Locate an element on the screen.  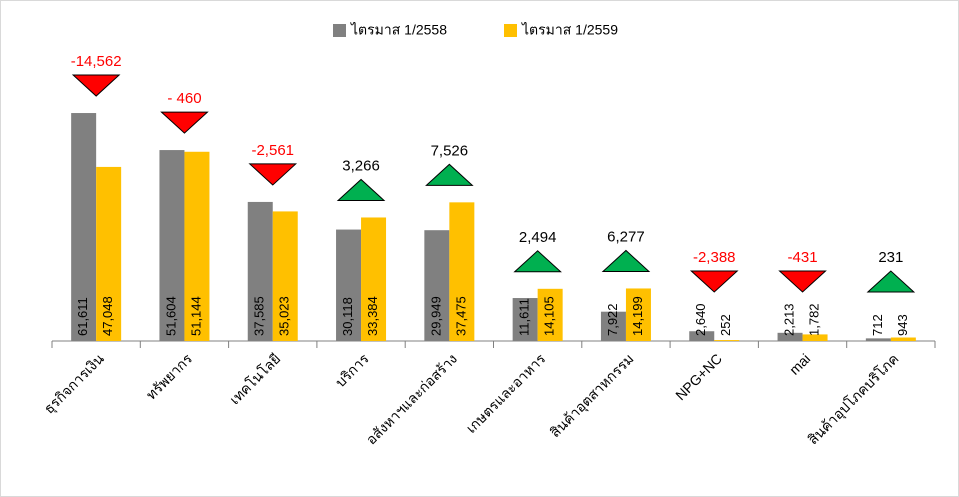
bar-value-label: 712 is located at coordinates (877, 325).